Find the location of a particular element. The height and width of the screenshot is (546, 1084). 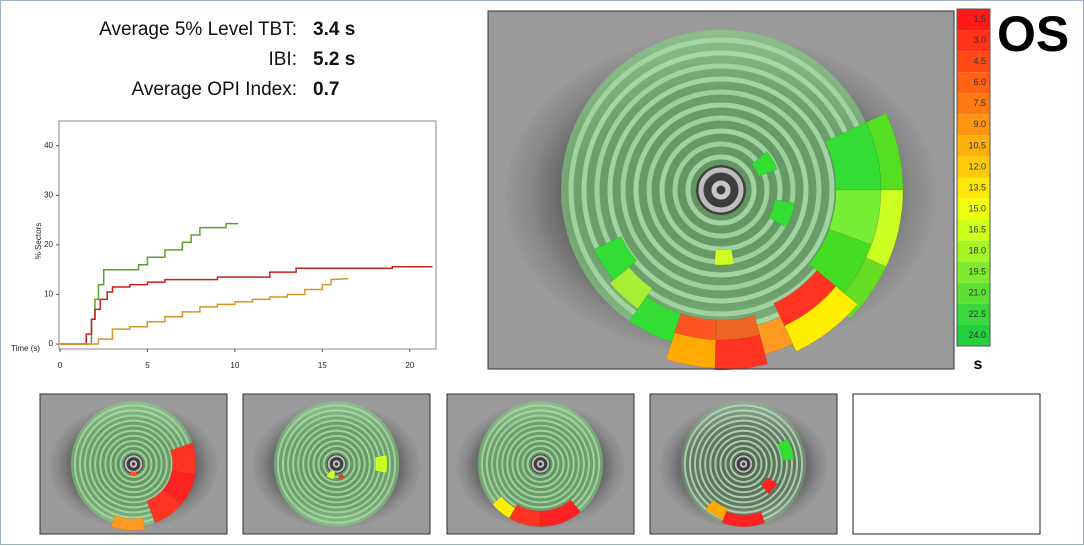

series-line is located at coordinates (204, 311).